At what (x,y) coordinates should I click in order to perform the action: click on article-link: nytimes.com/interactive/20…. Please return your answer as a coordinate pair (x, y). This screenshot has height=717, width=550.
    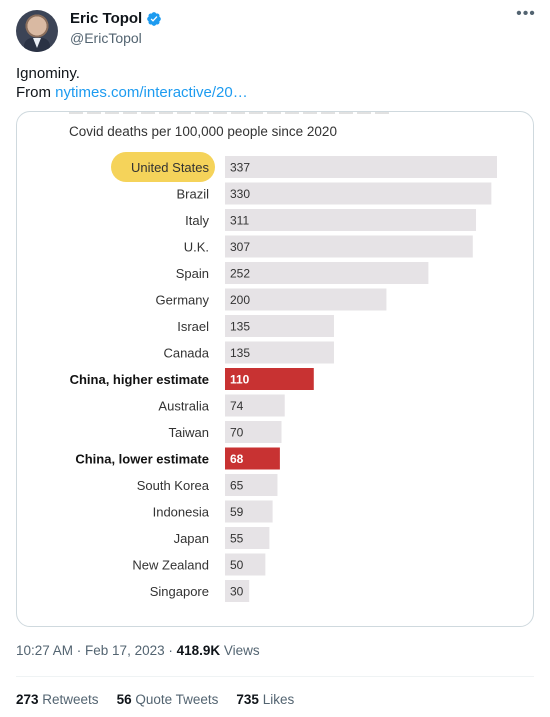
    Looking at the image, I should click on (151, 92).